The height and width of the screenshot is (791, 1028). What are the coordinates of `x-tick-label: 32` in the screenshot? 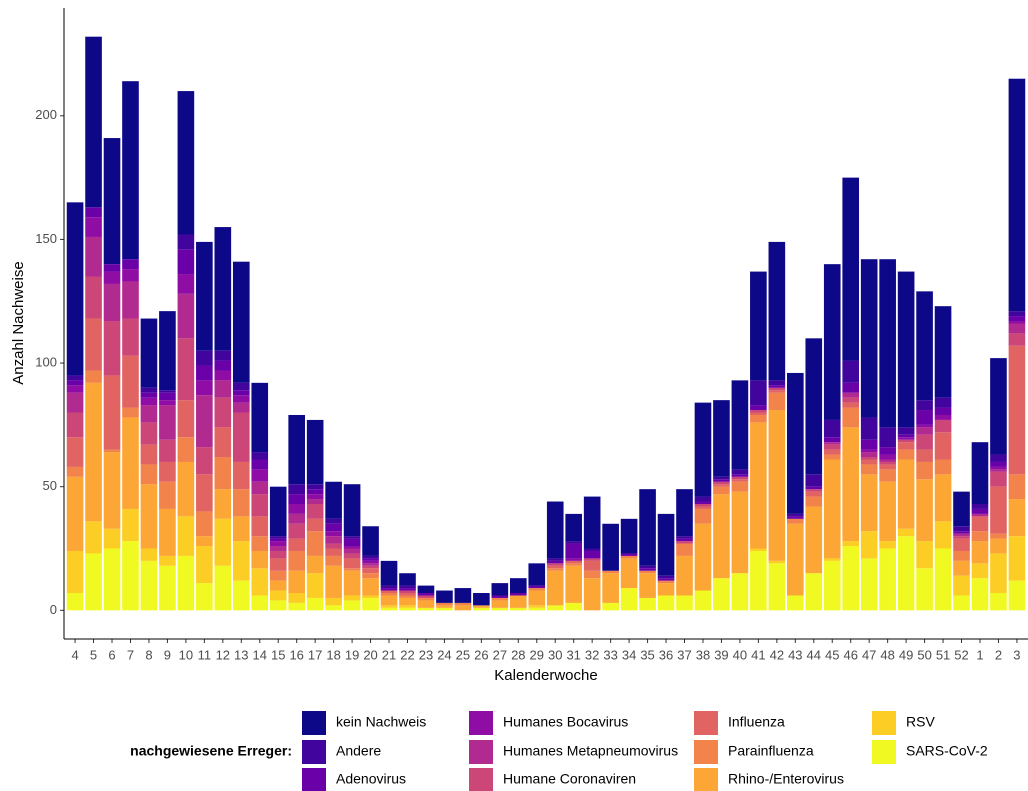 It's located at (592, 654).